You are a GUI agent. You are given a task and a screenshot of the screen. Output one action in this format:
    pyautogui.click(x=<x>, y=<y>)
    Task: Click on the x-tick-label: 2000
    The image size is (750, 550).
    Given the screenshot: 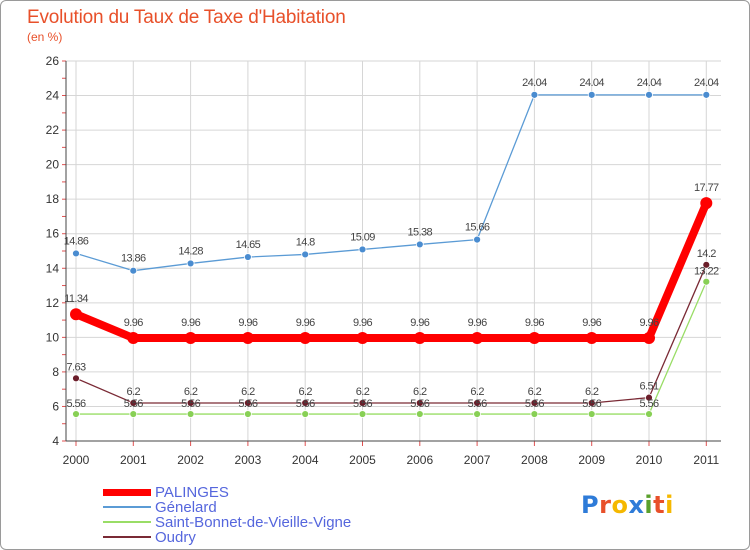 What is the action you would take?
    pyautogui.click(x=76, y=460)
    